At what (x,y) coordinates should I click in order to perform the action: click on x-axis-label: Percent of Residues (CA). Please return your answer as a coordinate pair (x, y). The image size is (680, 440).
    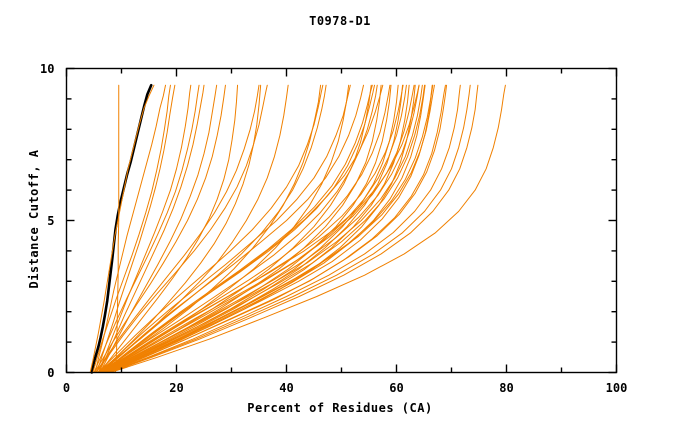
    Looking at the image, I should click on (340, 408).